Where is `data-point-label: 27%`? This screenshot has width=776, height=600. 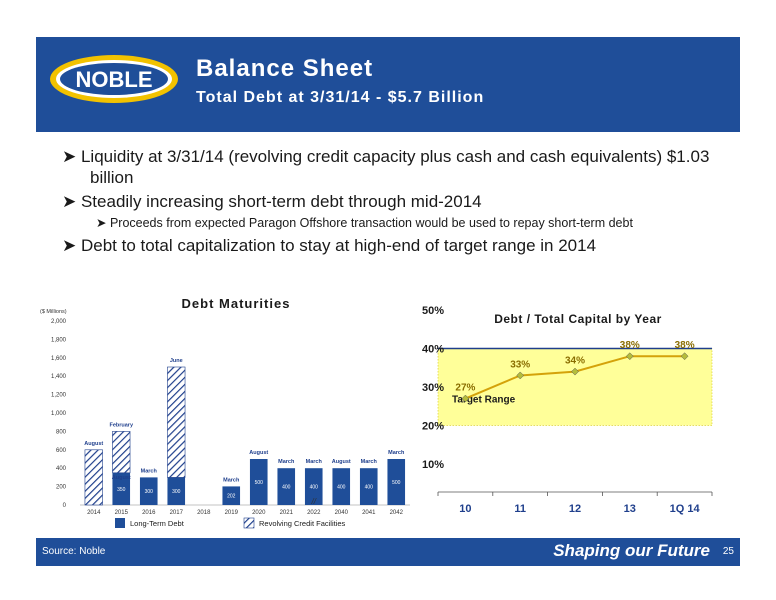
data-point-label: 27% is located at coordinates (465, 388).